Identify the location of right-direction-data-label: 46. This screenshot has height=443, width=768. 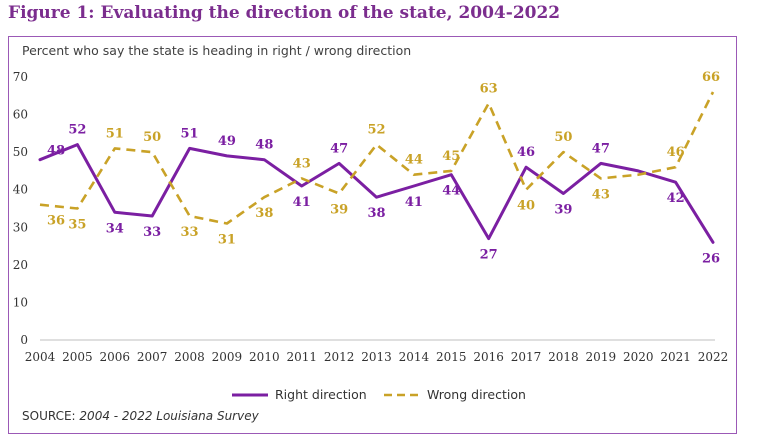
(526, 152).